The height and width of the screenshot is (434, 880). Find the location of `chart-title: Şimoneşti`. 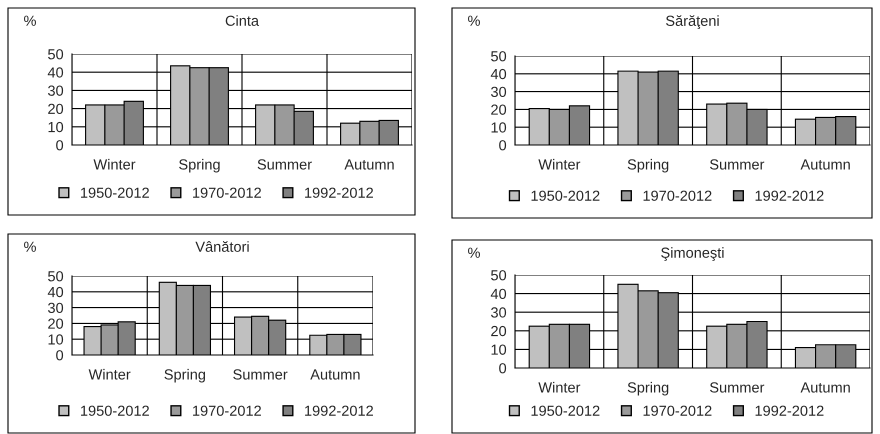

chart-title: Şimoneşti is located at coordinates (692, 254).